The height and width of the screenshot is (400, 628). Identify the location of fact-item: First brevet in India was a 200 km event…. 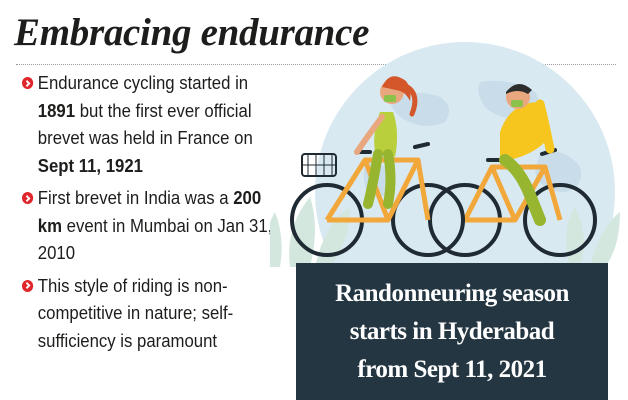
(150, 226).